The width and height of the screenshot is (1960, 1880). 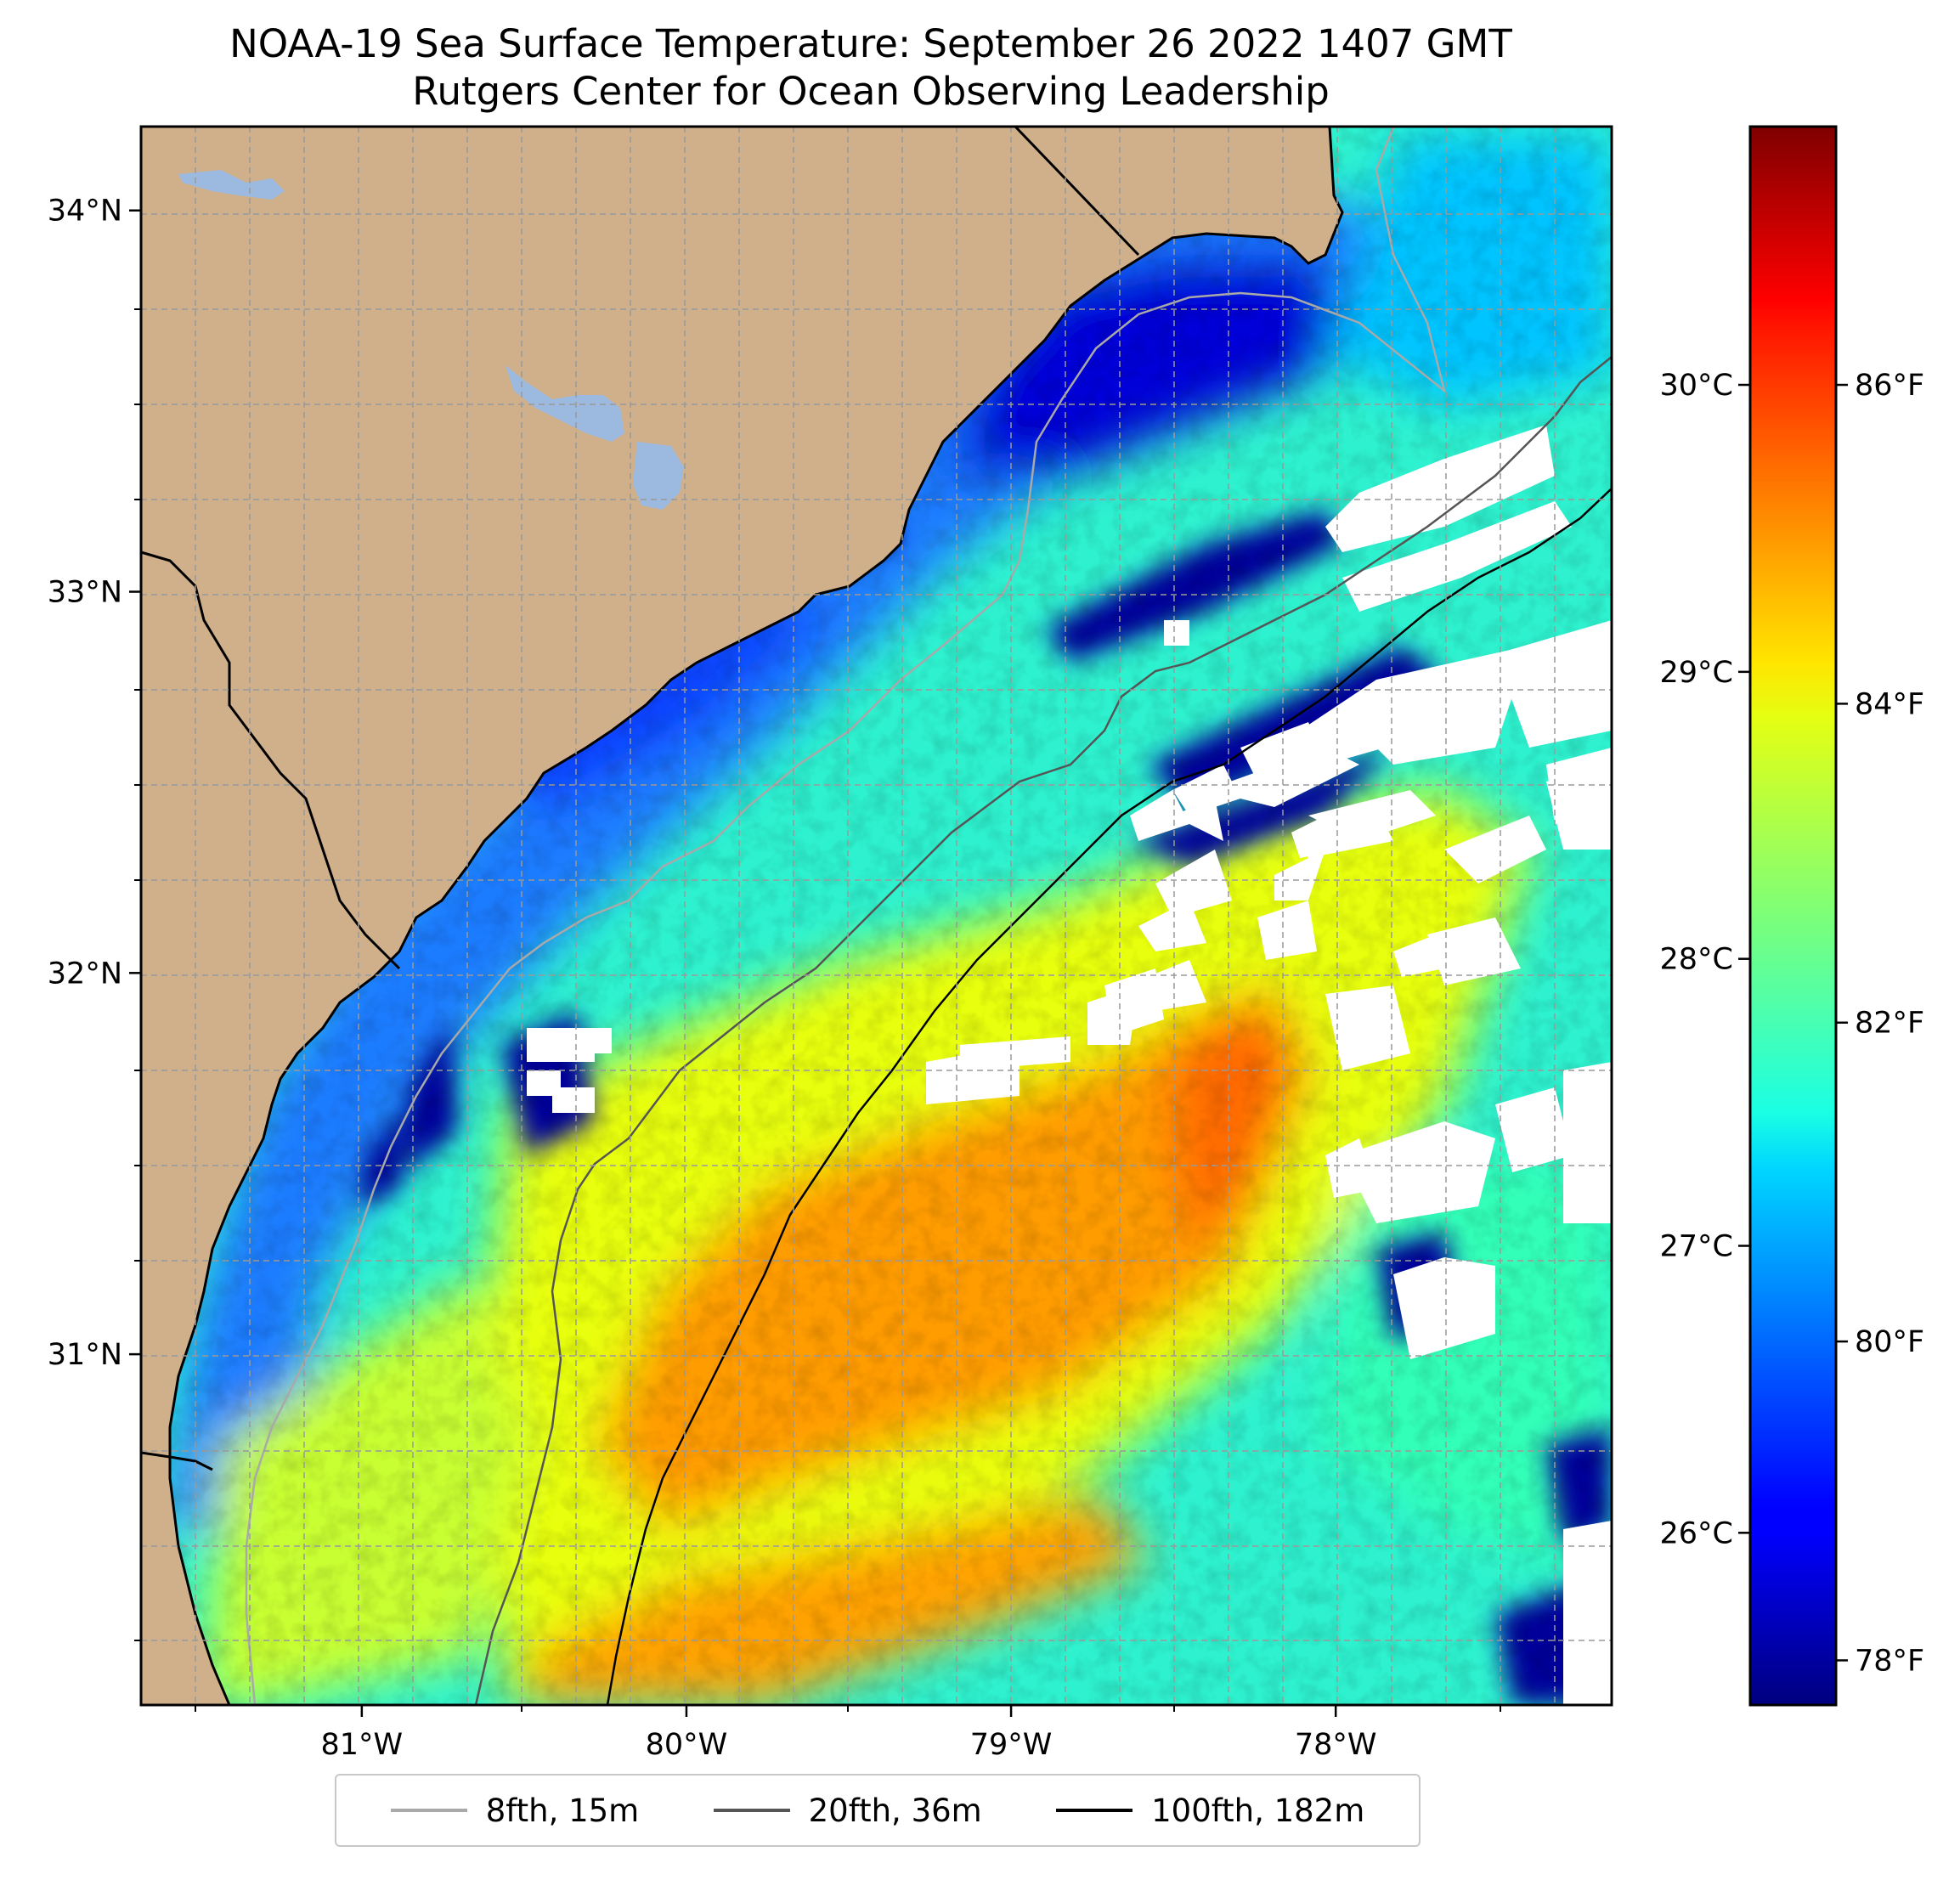 I want to click on colorbar-celsius-tick-label: 30°C, so click(x=1696, y=386).